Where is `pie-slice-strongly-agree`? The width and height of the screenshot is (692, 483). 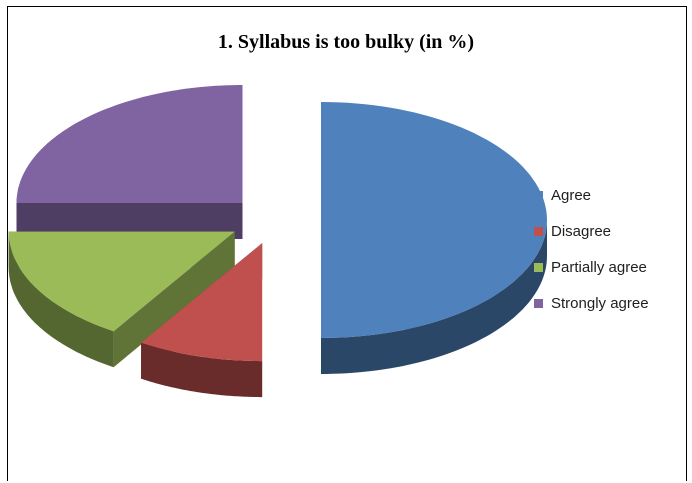 pie-slice-strongly-agree is located at coordinates (129, 162).